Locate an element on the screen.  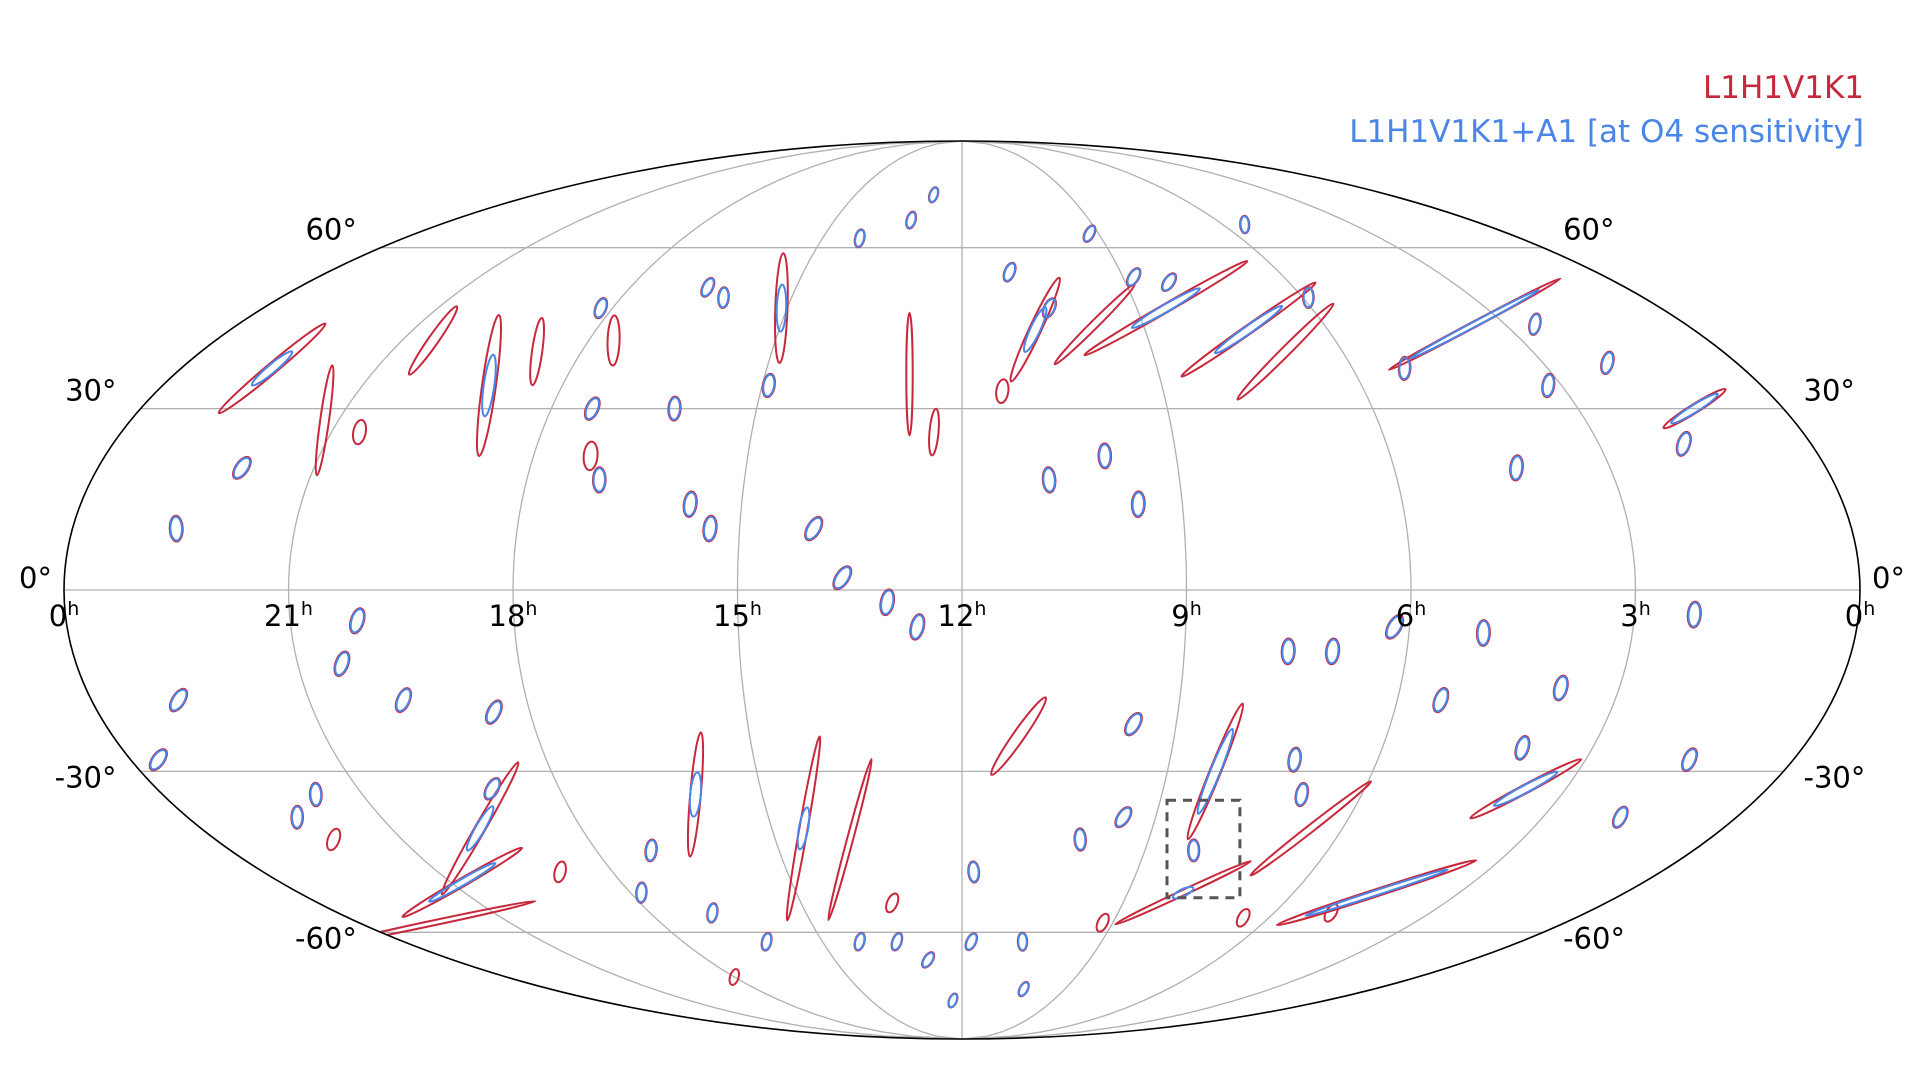
dec-tick-label-right-2: 0° is located at coordinates (1888, 578).